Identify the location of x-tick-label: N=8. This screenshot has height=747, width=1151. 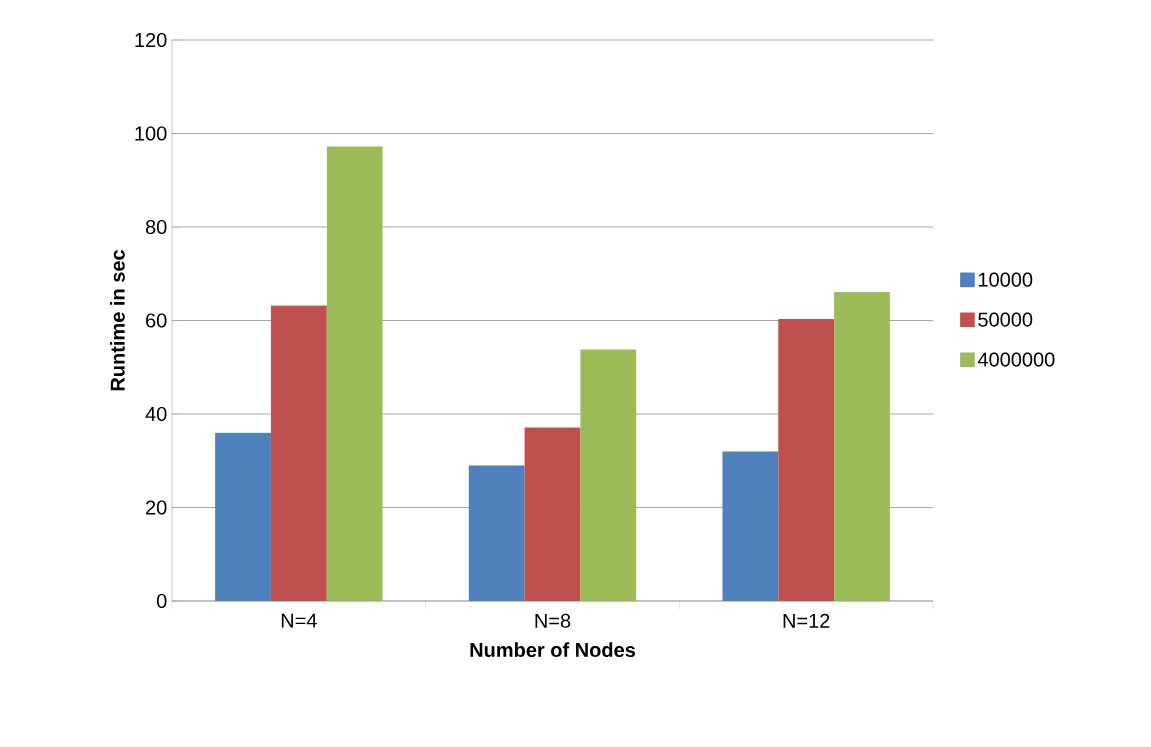
(553, 620).